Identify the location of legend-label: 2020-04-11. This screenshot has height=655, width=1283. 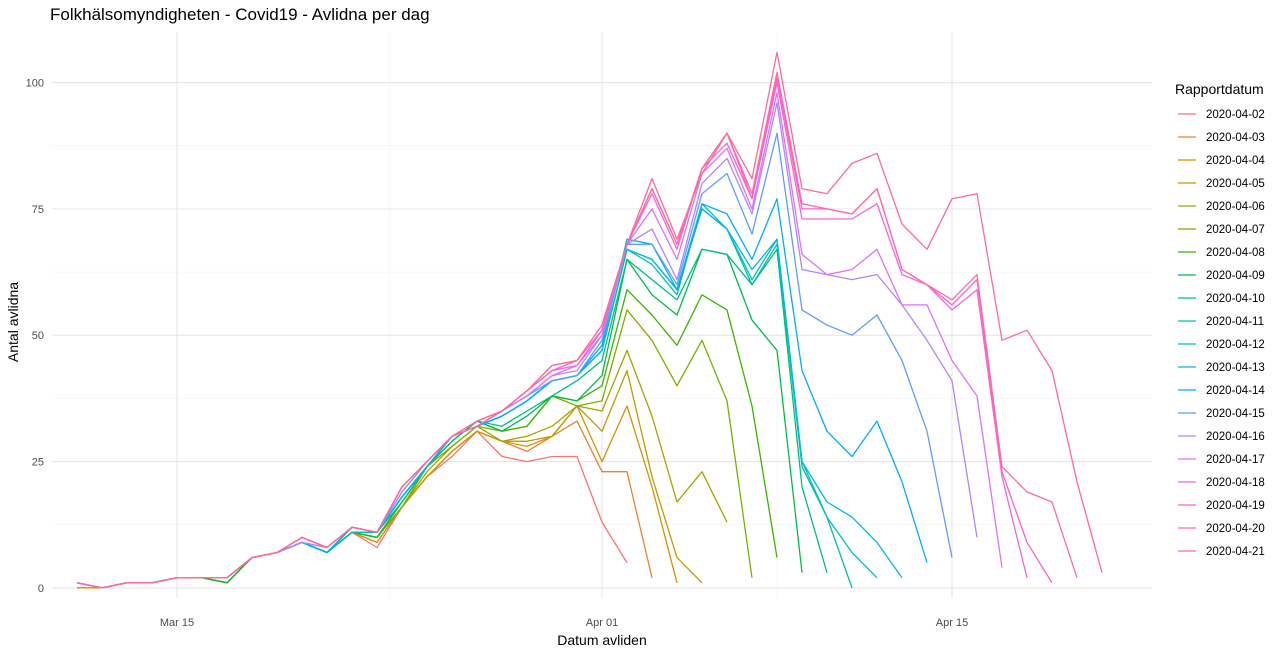
(1235, 322).